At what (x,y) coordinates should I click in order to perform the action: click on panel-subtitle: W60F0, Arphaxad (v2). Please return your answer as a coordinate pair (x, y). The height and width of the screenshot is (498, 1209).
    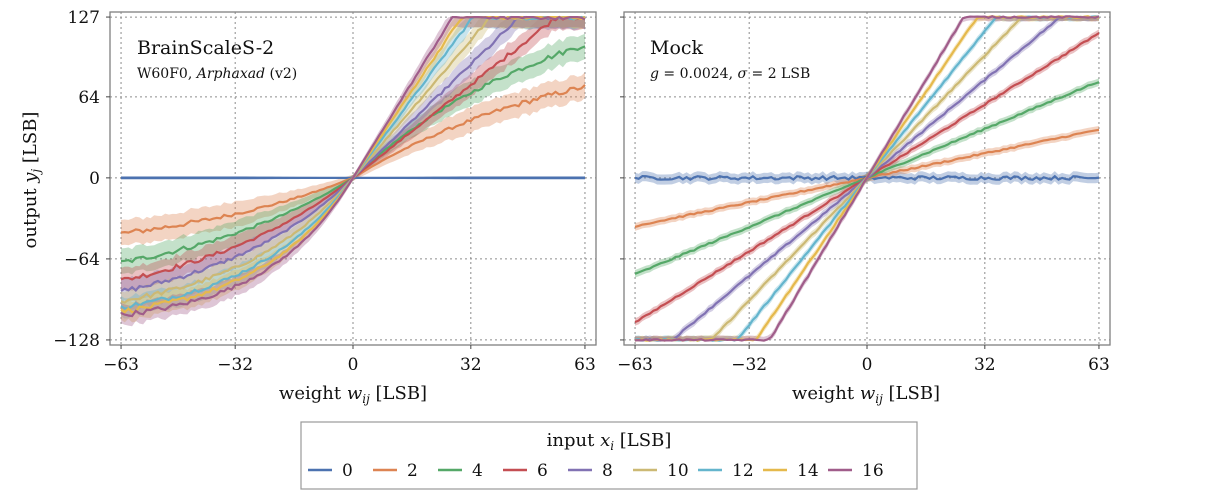
    Looking at the image, I should click on (217, 74).